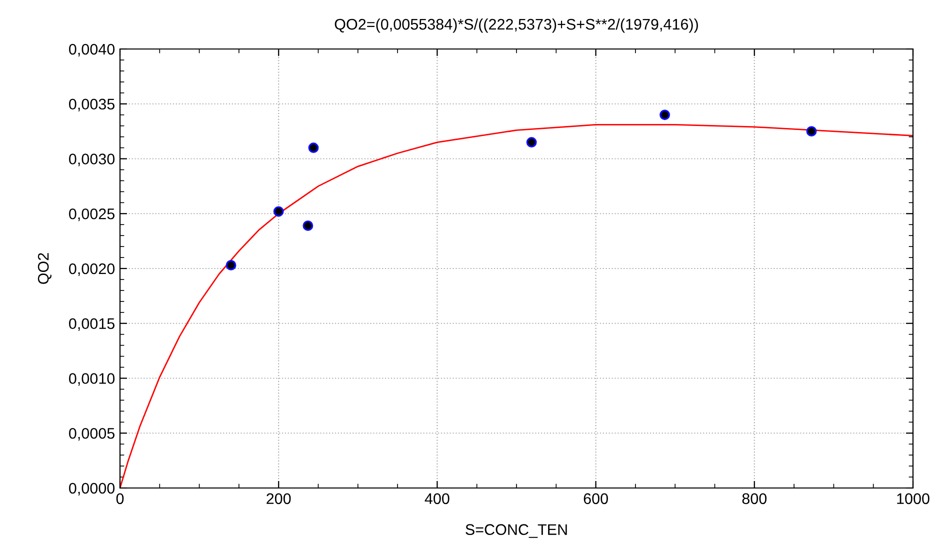  What do you see at coordinates (596, 498) in the screenshot?
I see `x-tick-label: 600` at bounding box center [596, 498].